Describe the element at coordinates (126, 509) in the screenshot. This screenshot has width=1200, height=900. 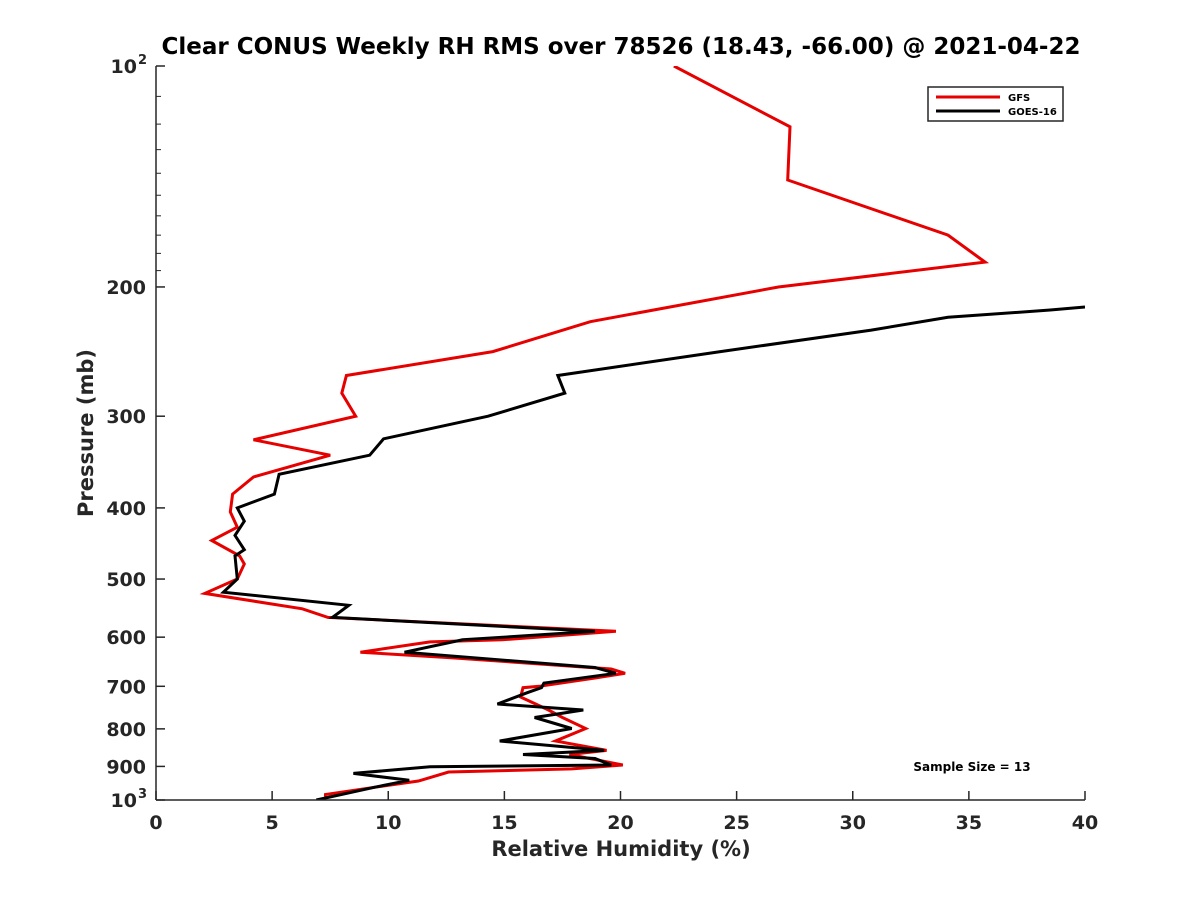
I see `y-tick-label: 400` at that location.